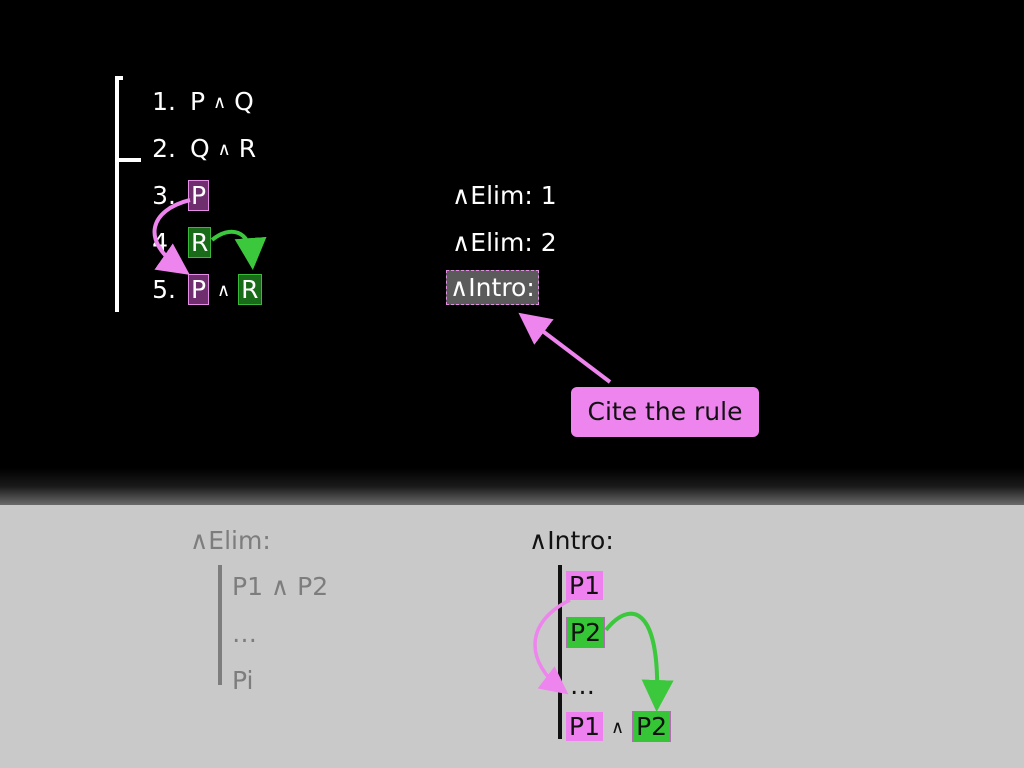  I want to click on intro-pink-arrow, so click(552, 646).